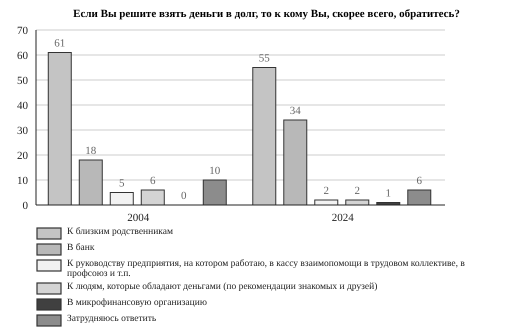  I want to click on data-label: 18, so click(91, 151).